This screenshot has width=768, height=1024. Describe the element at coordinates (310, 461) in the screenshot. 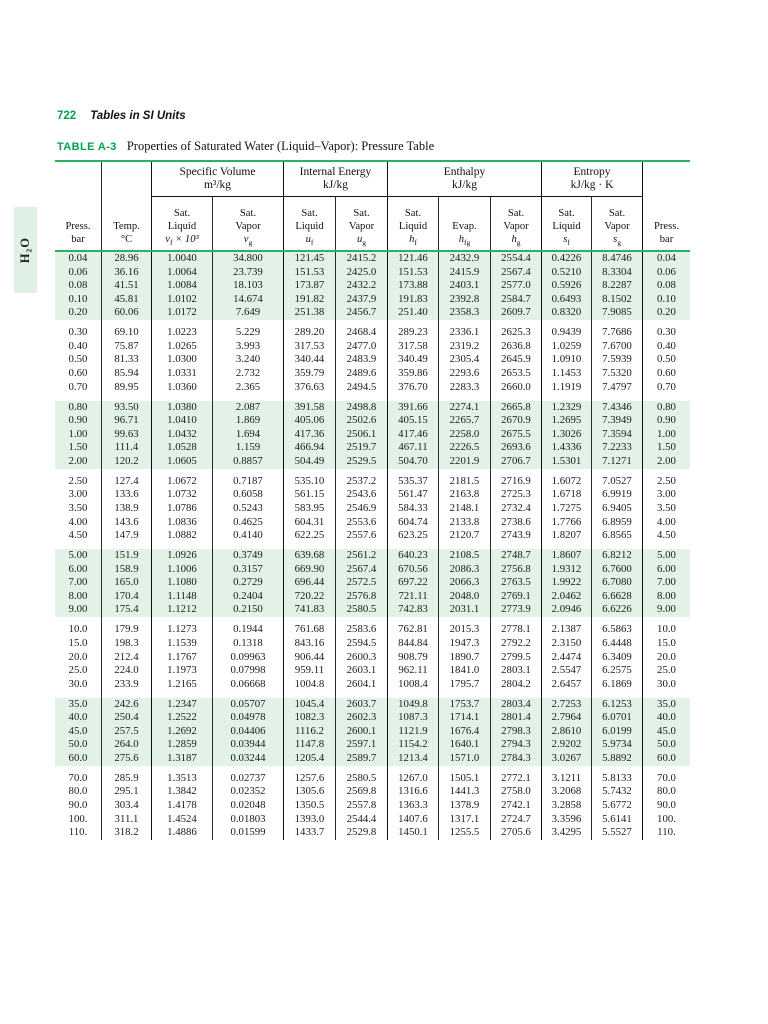

I see `table-cell: 504.49` at that location.